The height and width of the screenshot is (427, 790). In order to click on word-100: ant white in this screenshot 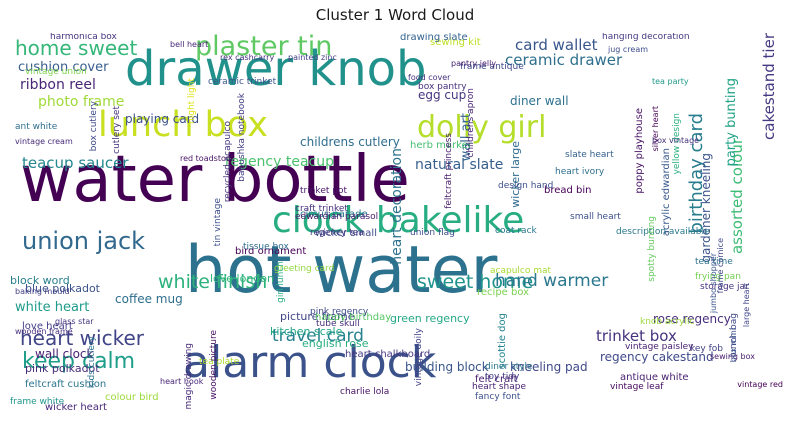, I will do `click(36, 127)`.